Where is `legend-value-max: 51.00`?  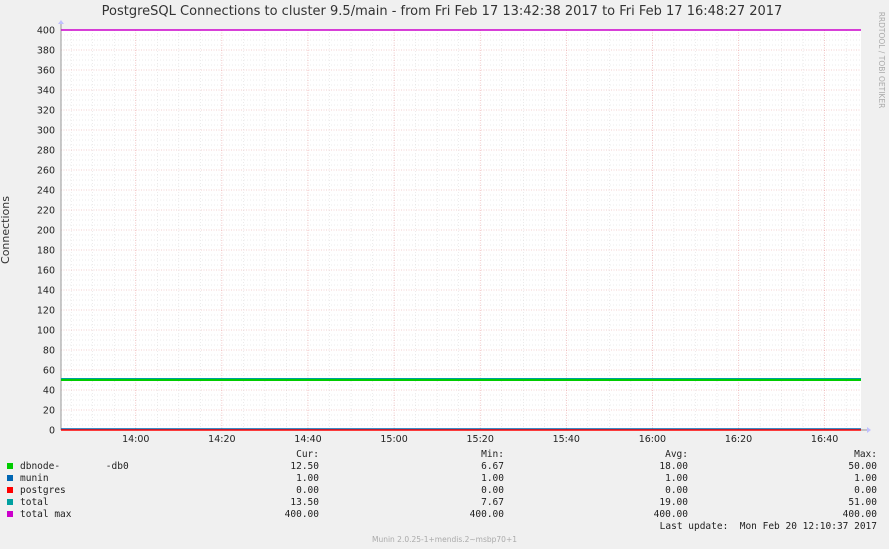
legend-value-max: 51.00 is located at coordinates (862, 502).